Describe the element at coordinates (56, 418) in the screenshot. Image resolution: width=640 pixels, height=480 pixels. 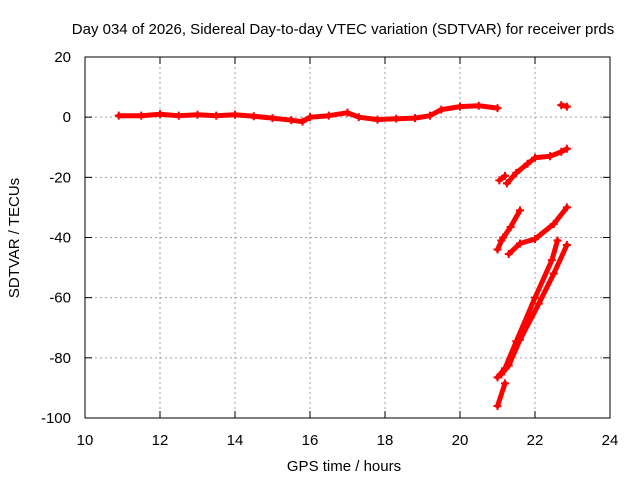
I see `y-tick-label: -100` at that location.